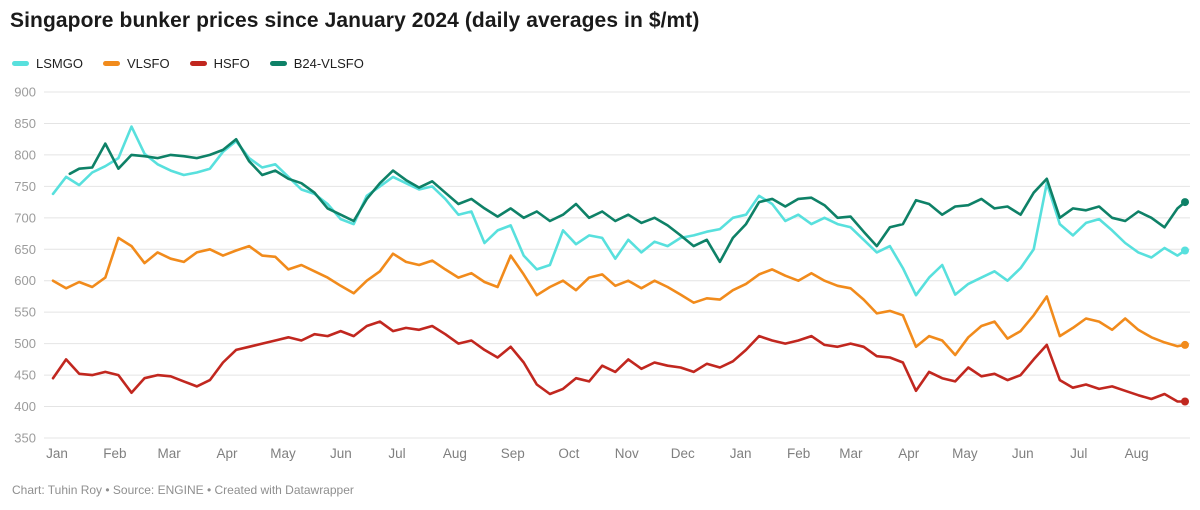 This screenshot has width=1200, height=510. What do you see at coordinates (59, 63) in the screenshot?
I see `legend-label: LSMGO` at bounding box center [59, 63].